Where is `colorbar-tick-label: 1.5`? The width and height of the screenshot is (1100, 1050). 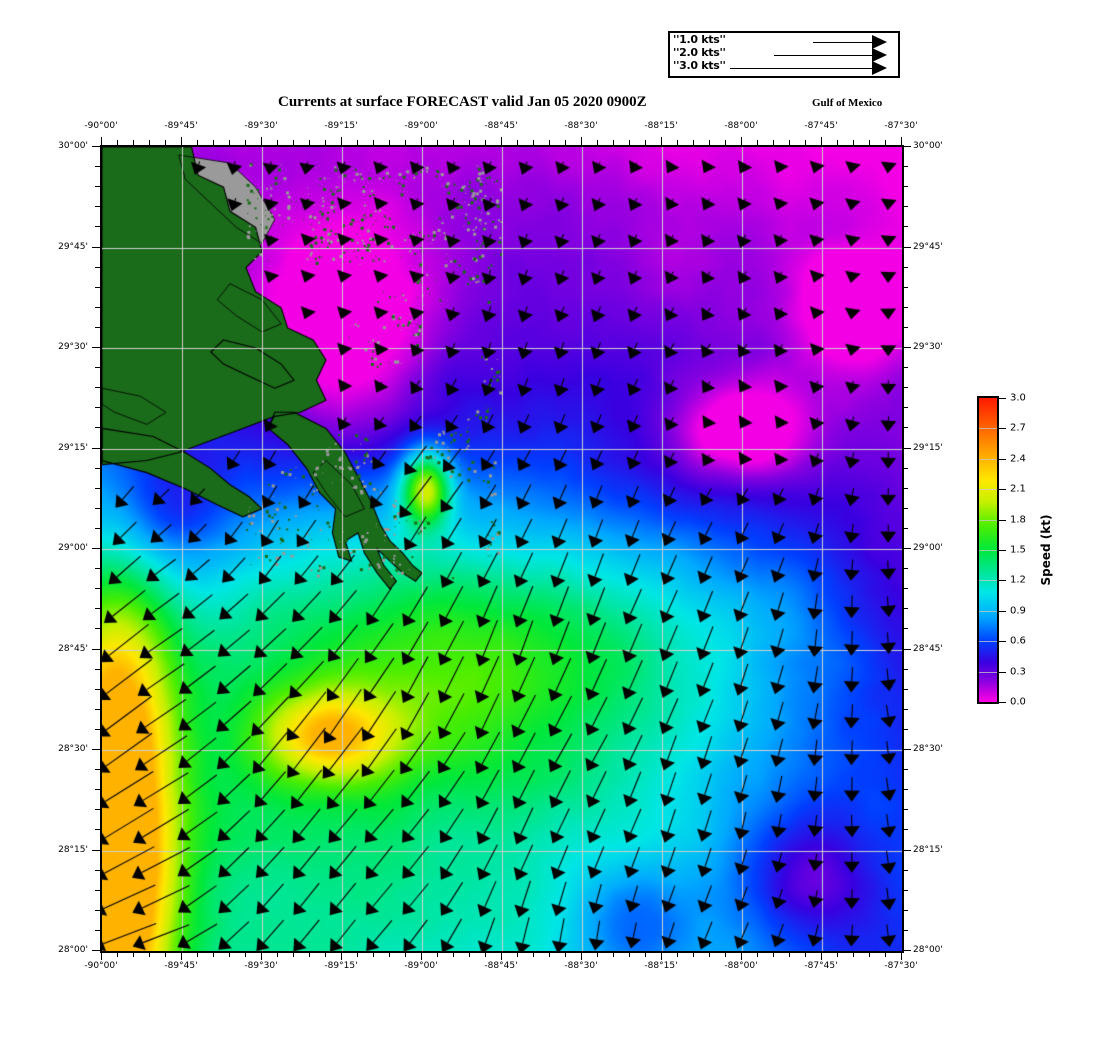
colorbar-tick-label: 1.5 is located at coordinates (1018, 550).